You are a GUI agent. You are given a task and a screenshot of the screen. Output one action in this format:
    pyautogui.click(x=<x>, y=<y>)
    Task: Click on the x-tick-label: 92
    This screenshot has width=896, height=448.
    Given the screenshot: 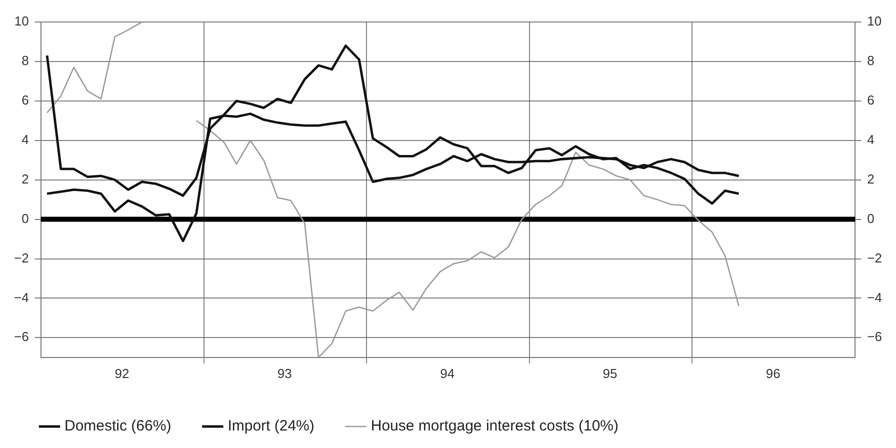 What is the action you would take?
    pyautogui.click(x=122, y=373)
    